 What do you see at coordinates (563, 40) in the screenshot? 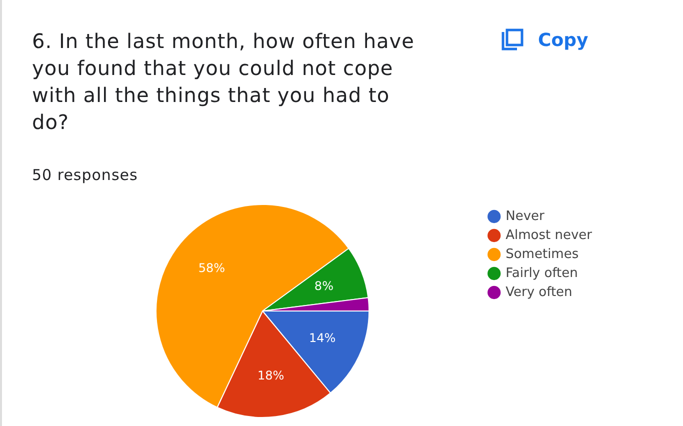
I see `text: Copy` at bounding box center [563, 40].